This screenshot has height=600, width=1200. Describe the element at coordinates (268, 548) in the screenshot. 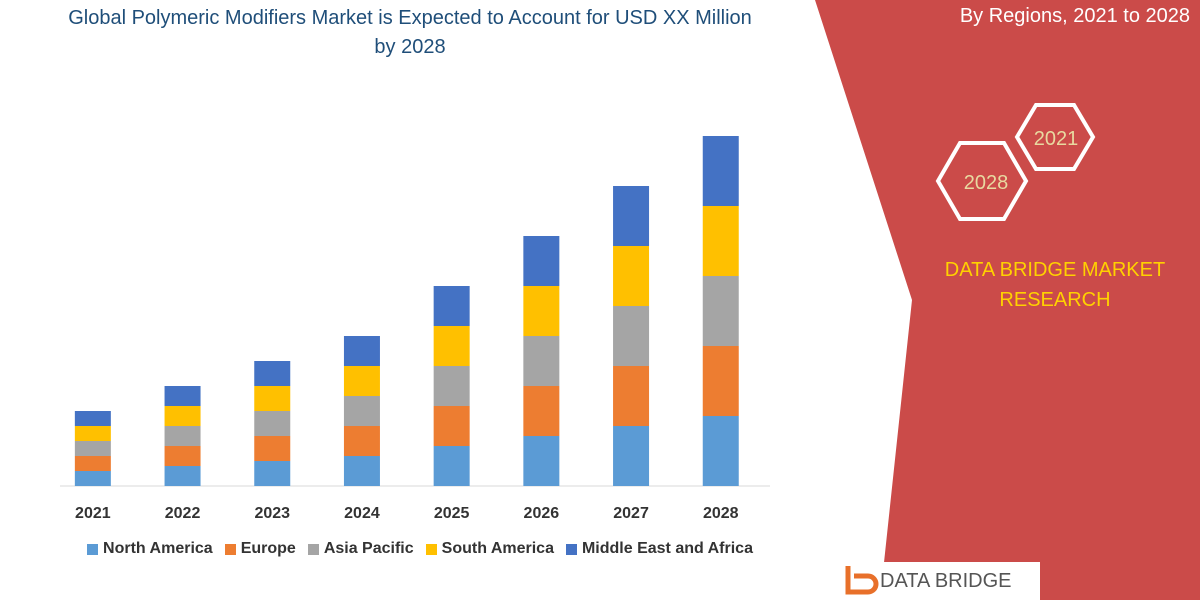

I see `legend-label: Europe` at that location.